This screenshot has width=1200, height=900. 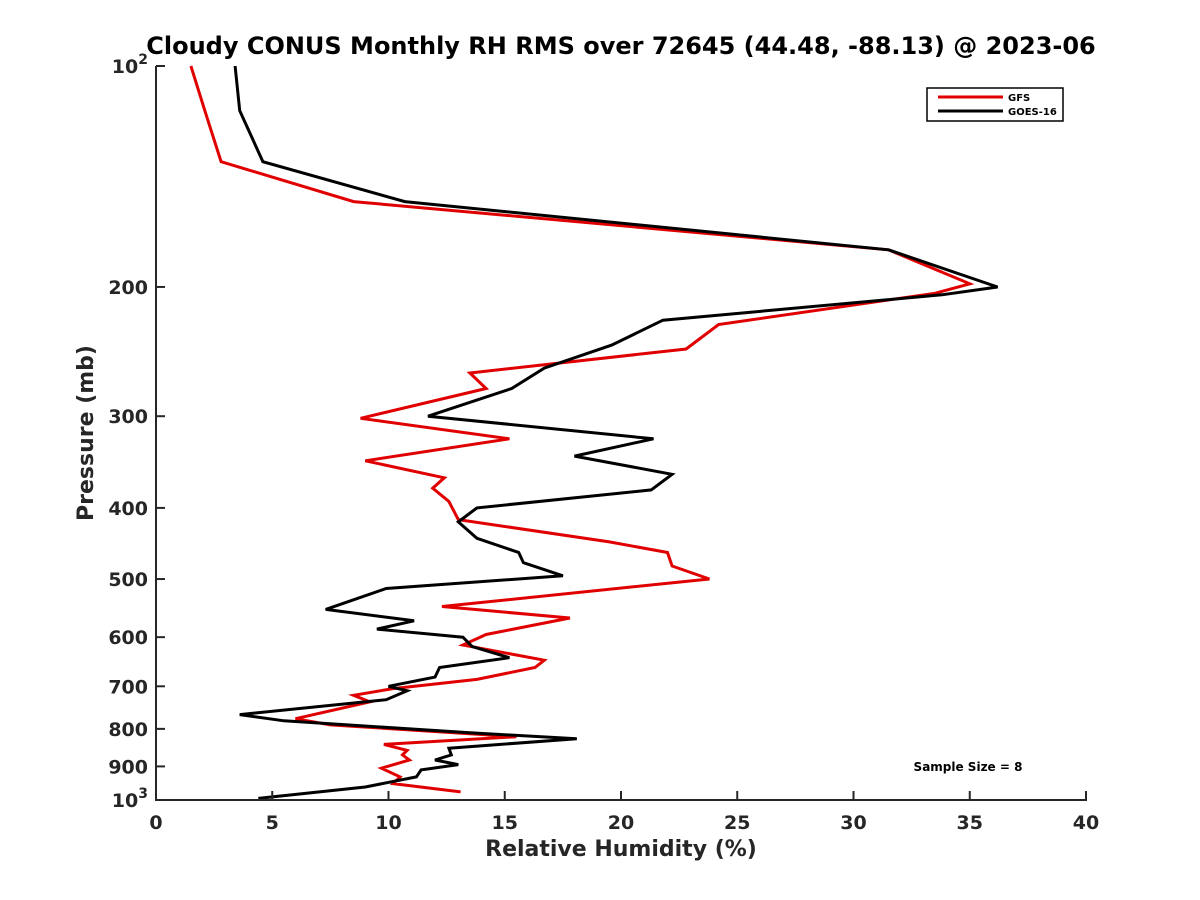 I want to click on y-axis: 10² 200 300 400 500 600 700 800 900 10³, so click(x=136, y=432).